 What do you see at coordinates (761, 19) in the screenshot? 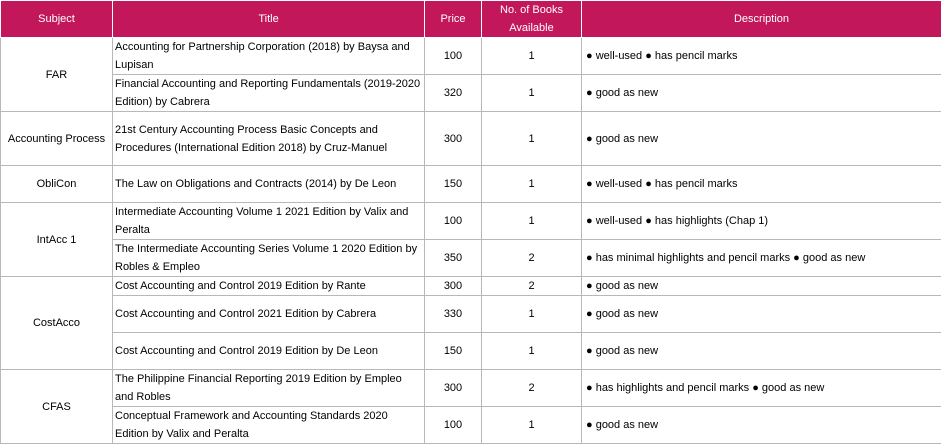
I see `header-description: Description` at bounding box center [761, 19].